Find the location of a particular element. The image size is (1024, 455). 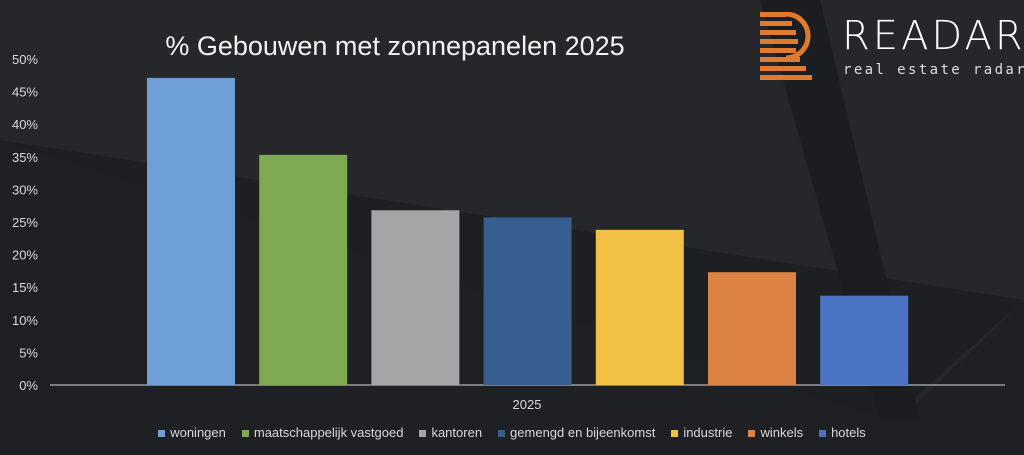

y-tick-label: 35% is located at coordinates (25, 157).